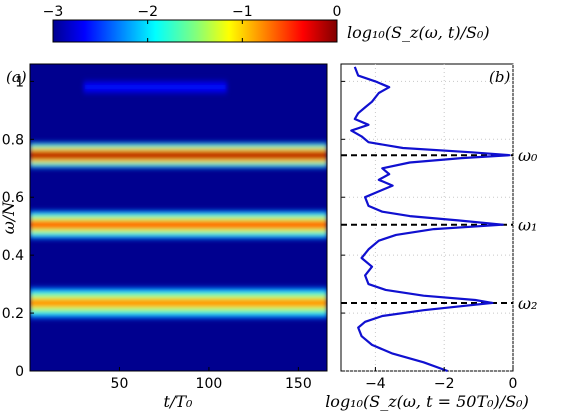  What do you see at coordinates (19, 372) in the screenshot?
I see `y-tick-label: 0` at bounding box center [19, 372].